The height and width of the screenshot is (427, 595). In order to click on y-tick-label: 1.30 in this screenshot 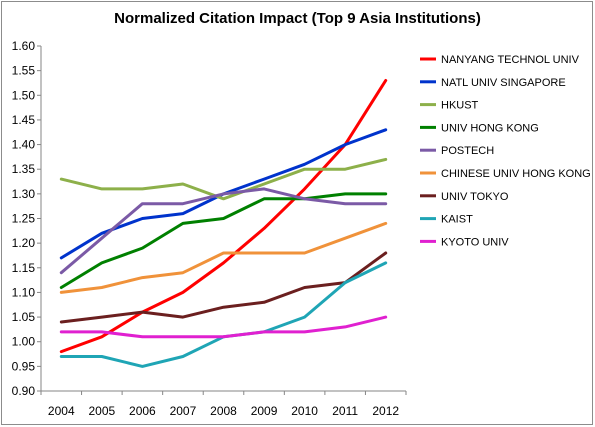, I will do `click(24, 194)`.